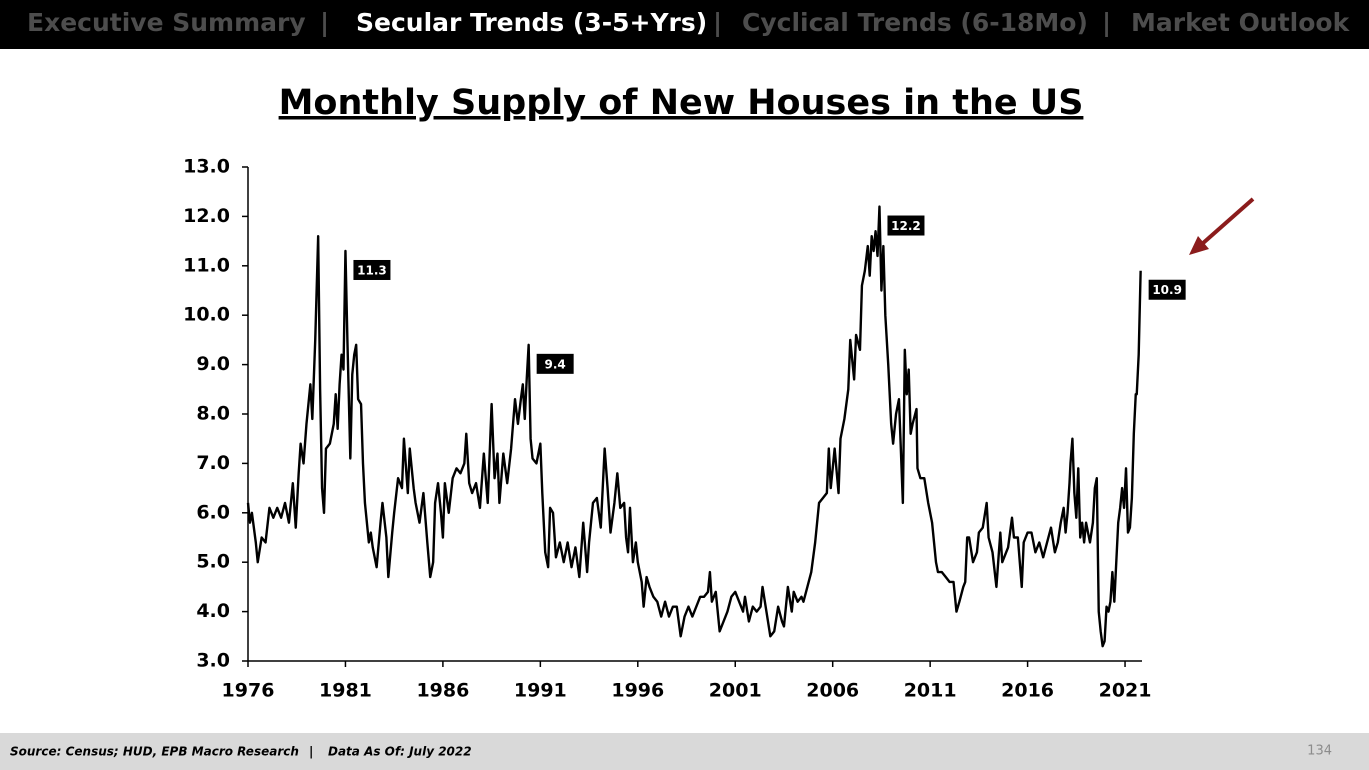 The height and width of the screenshot is (770, 1369). I want to click on y-tick-label: 11.0, so click(206, 265).